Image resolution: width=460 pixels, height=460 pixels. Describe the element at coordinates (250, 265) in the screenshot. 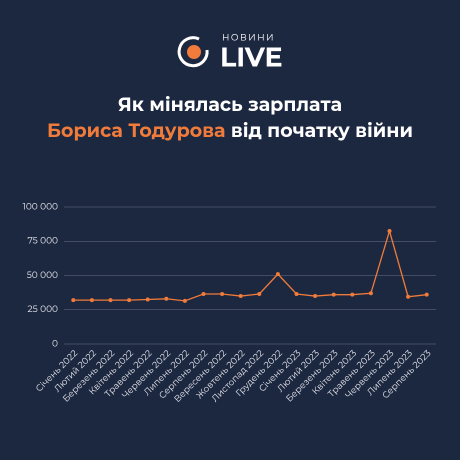

I see `line` at that location.